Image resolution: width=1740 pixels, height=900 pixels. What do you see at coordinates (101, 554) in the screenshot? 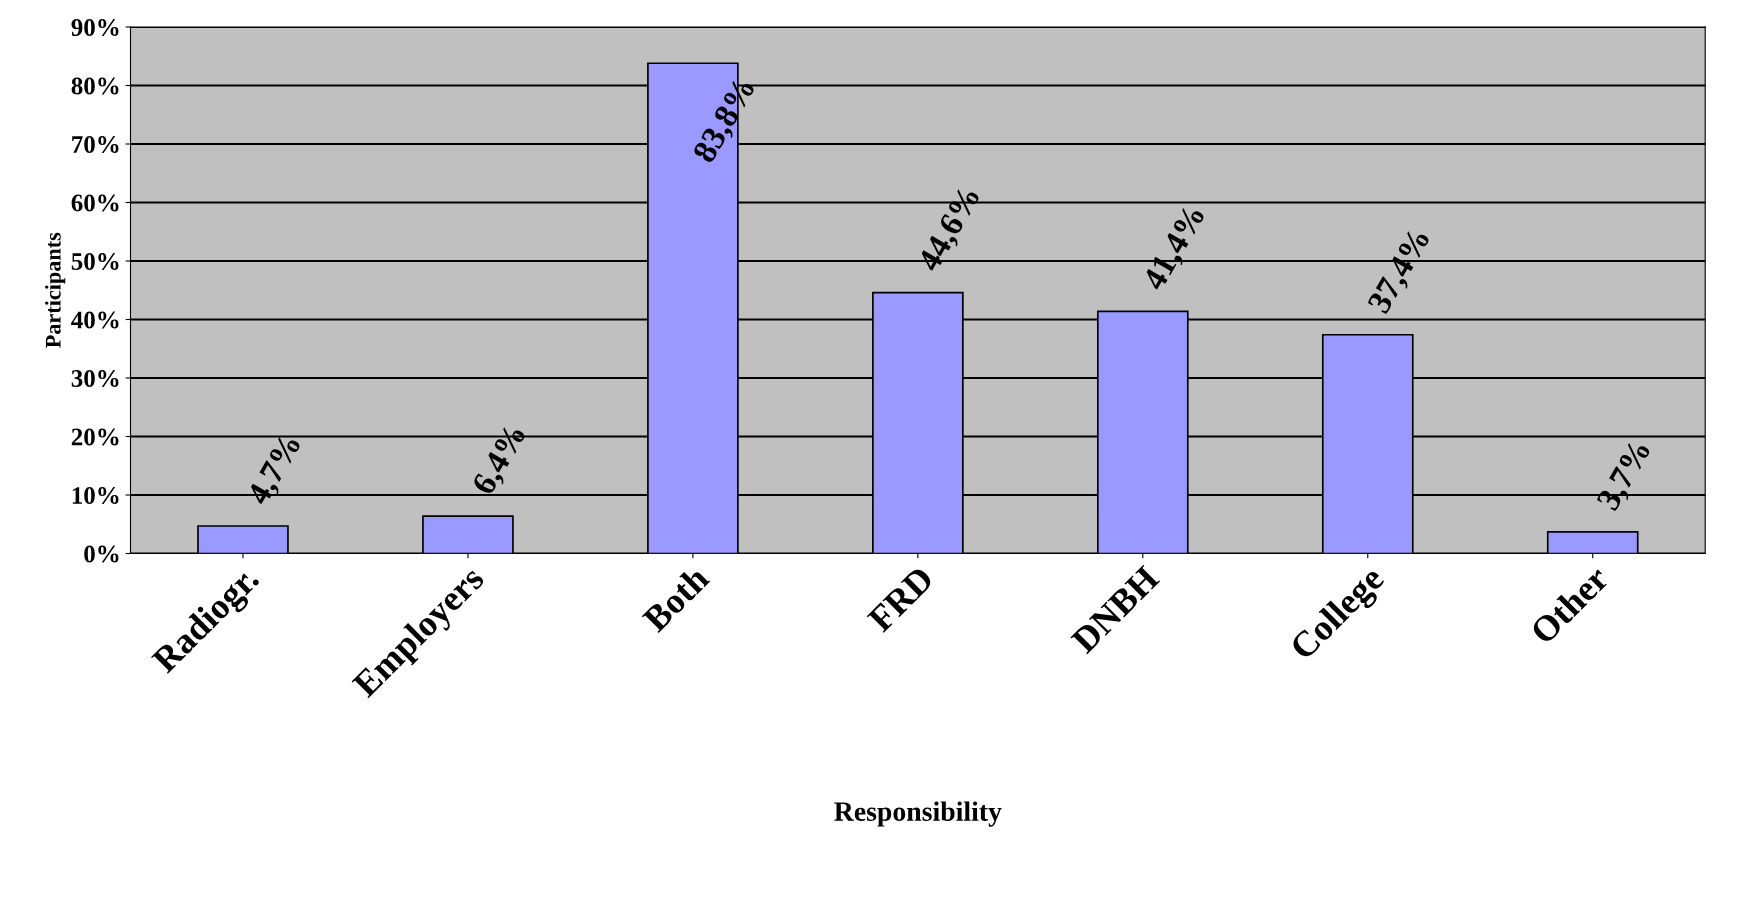
I see `y-tick-label: 0%` at bounding box center [101, 554].